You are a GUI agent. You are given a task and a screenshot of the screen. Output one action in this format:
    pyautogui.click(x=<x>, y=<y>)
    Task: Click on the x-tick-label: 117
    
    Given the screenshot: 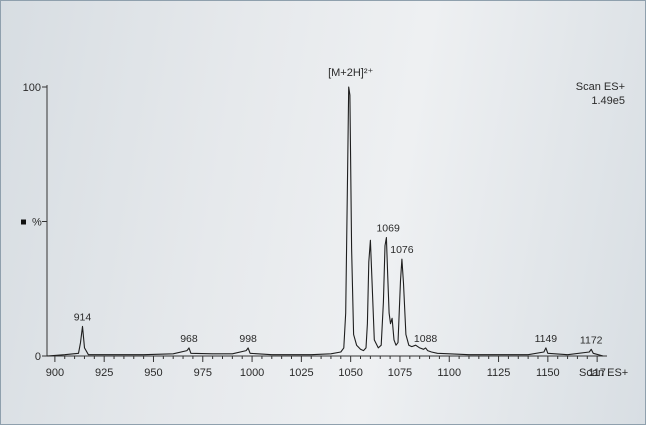 What is the action you would take?
    pyautogui.click(x=597, y=373)
    